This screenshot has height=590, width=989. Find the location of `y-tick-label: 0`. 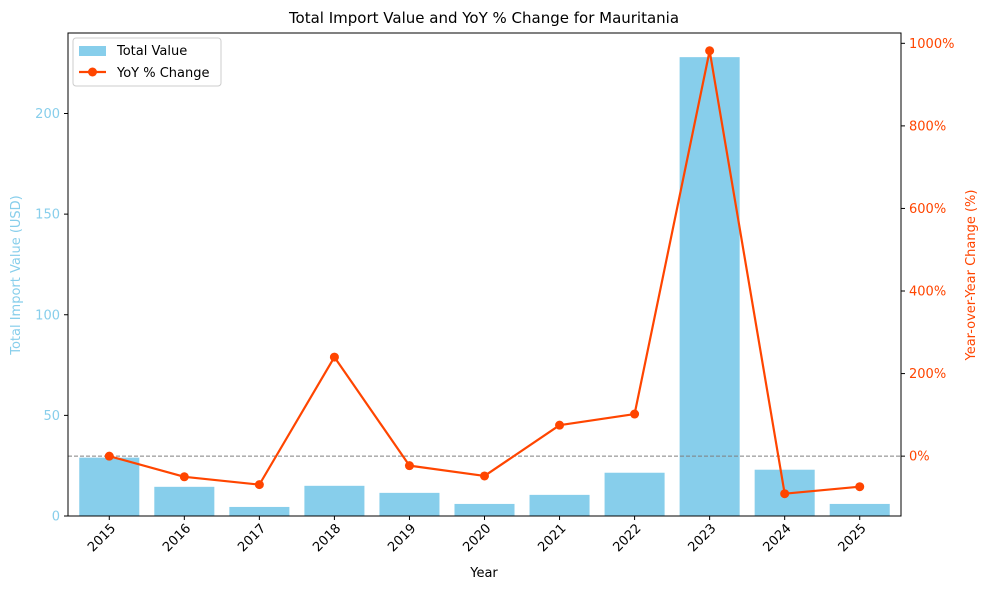

y-tick-label: 0 is located at coordinates (56, 517).